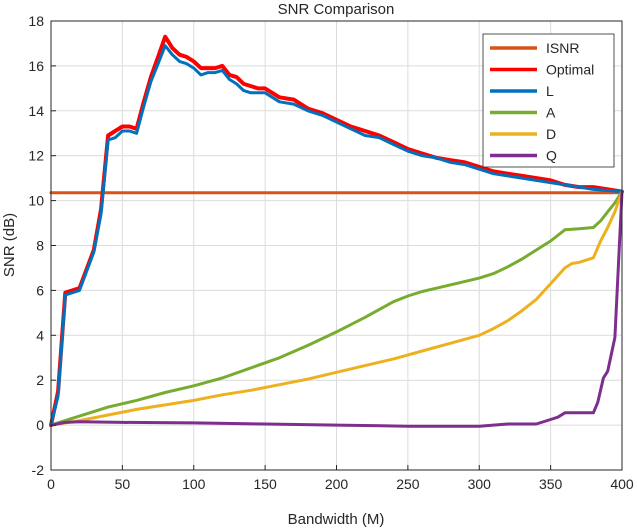 This screenshot has height=529, width=637. What do you see at coordinates (336, 9) in the screenshot?
I see `chart-title: SNR Comparison` at bounding box center [336, 9].